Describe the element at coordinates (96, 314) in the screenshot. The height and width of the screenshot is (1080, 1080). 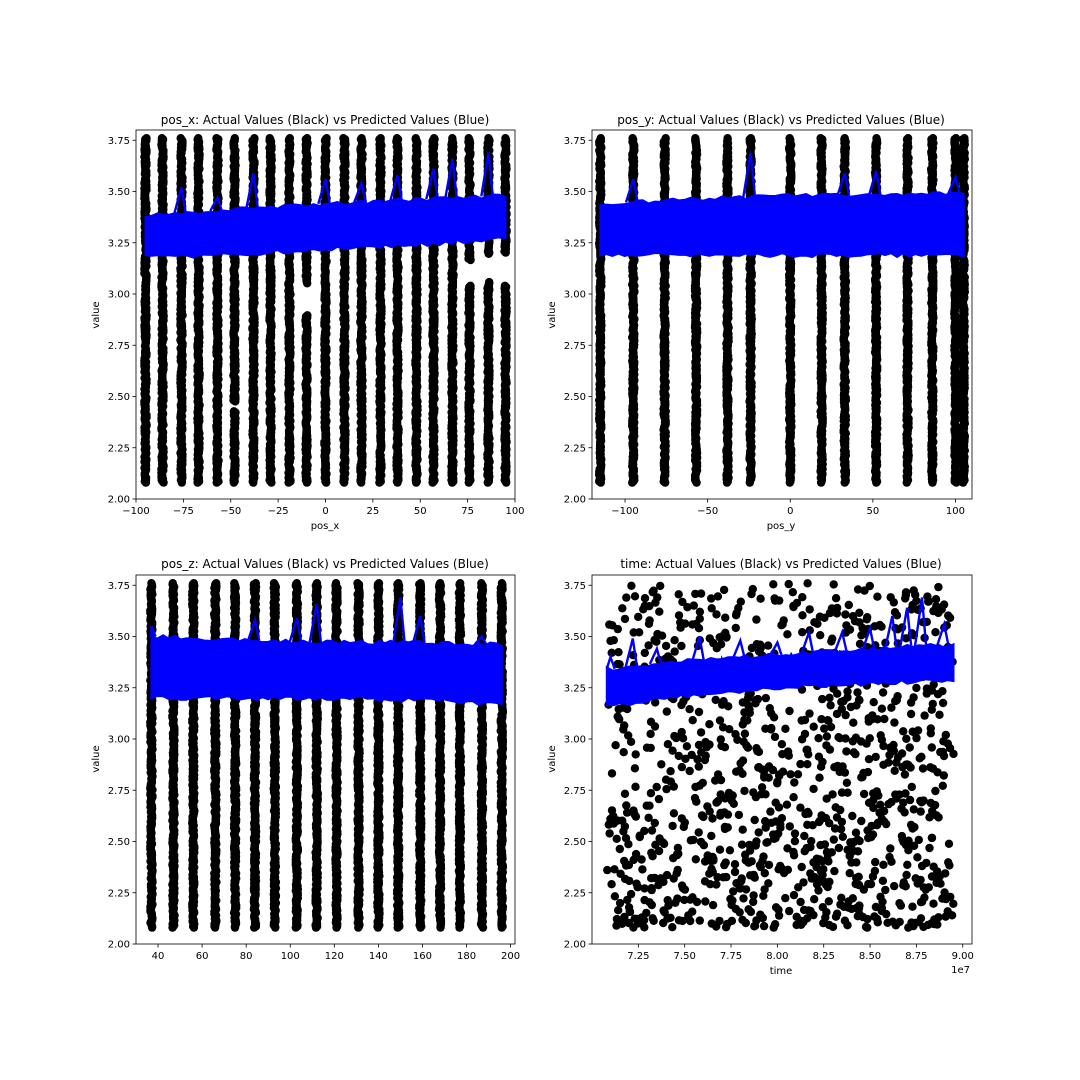
I see `y-axis-label: value` at that location.